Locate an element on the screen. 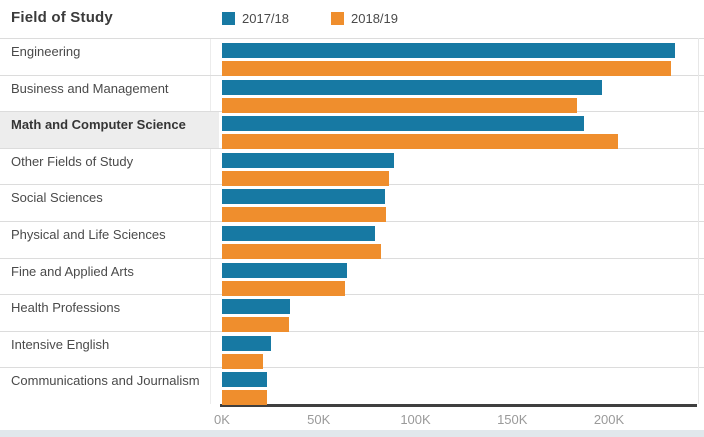 The height and width of the screenshot is (437, 704). category-labelbox: Fine and Applied Arts is located at coordinates (109, 277).